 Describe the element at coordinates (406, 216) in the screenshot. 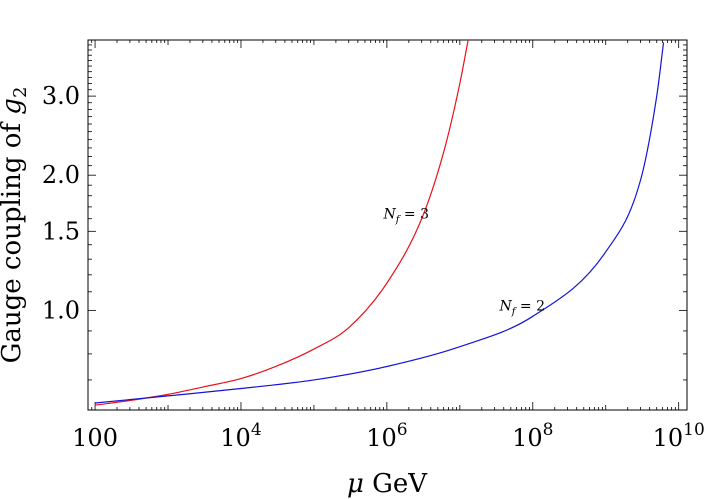

I see `series-annotation: Nf = 3` at that location.